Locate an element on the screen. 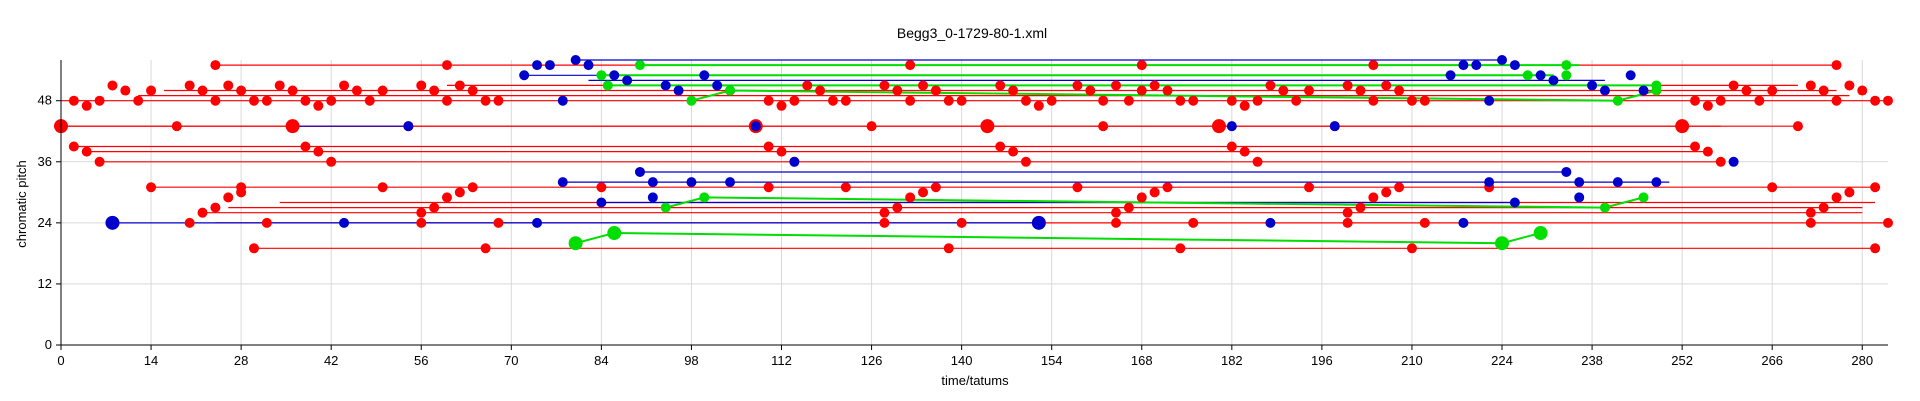 Image resolution: width=1920 pixels, height=401 pixels. x-tick-label: 70 is located at coordinates (511, 360).